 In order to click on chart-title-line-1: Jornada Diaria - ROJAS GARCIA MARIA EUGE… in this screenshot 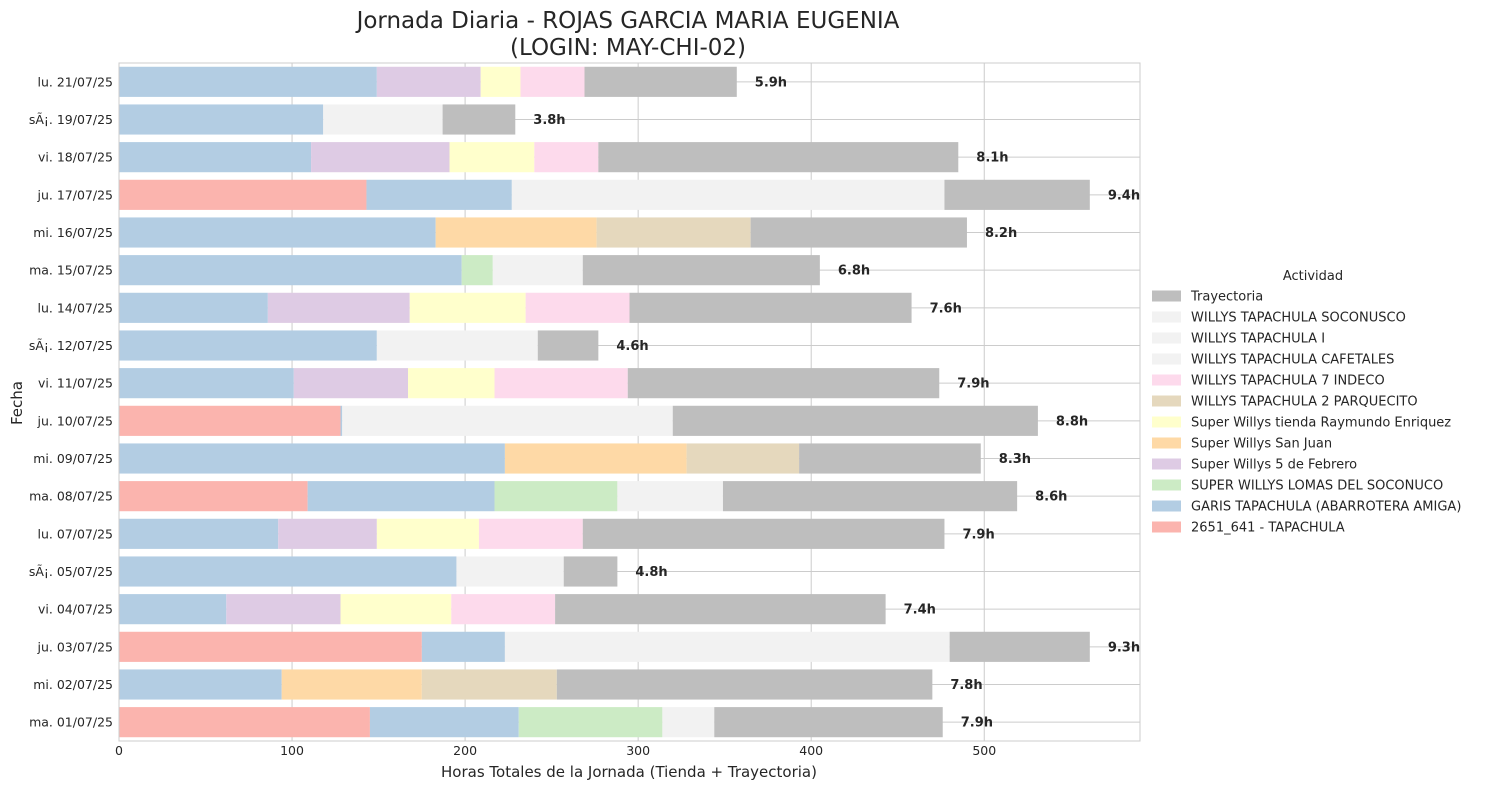, I will do `click(627, 21)`.